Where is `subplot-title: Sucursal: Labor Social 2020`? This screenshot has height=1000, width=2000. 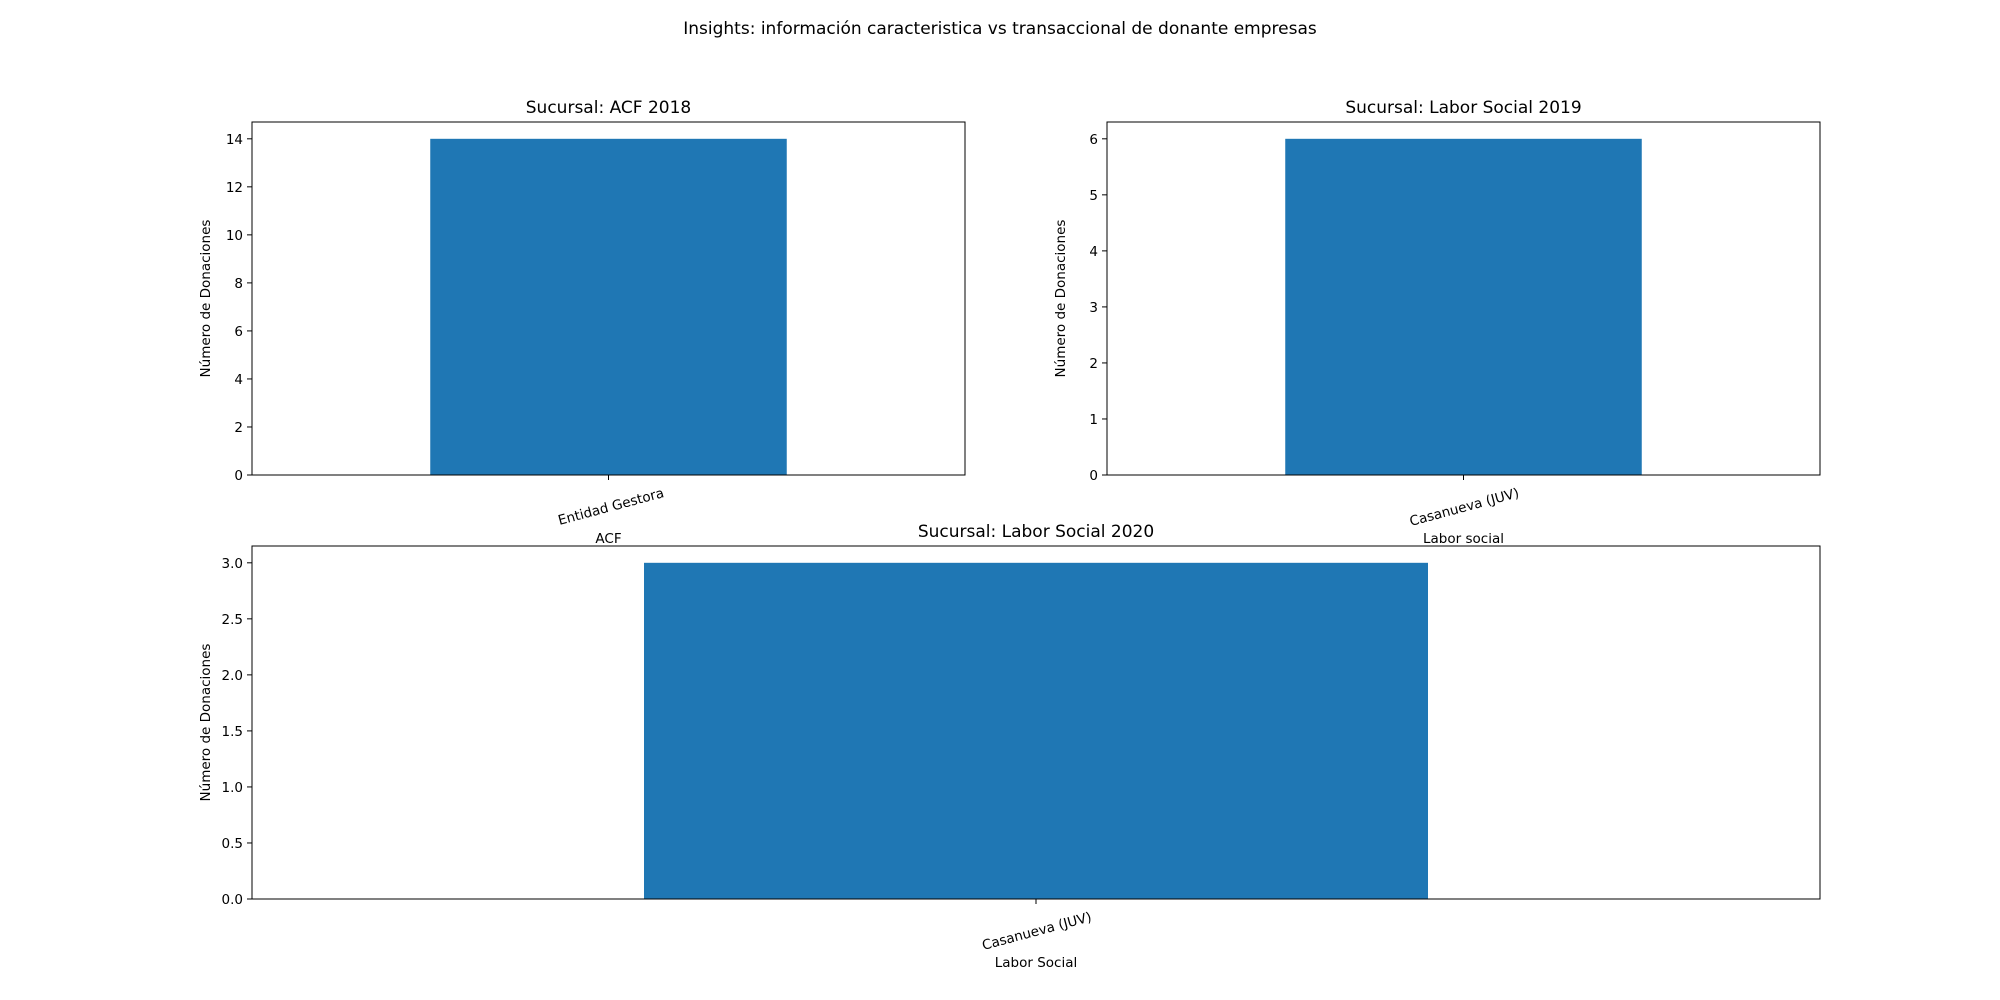 subplot-title: Sucursal: Labor Social 2020 is located at coordinates (1036, 532).